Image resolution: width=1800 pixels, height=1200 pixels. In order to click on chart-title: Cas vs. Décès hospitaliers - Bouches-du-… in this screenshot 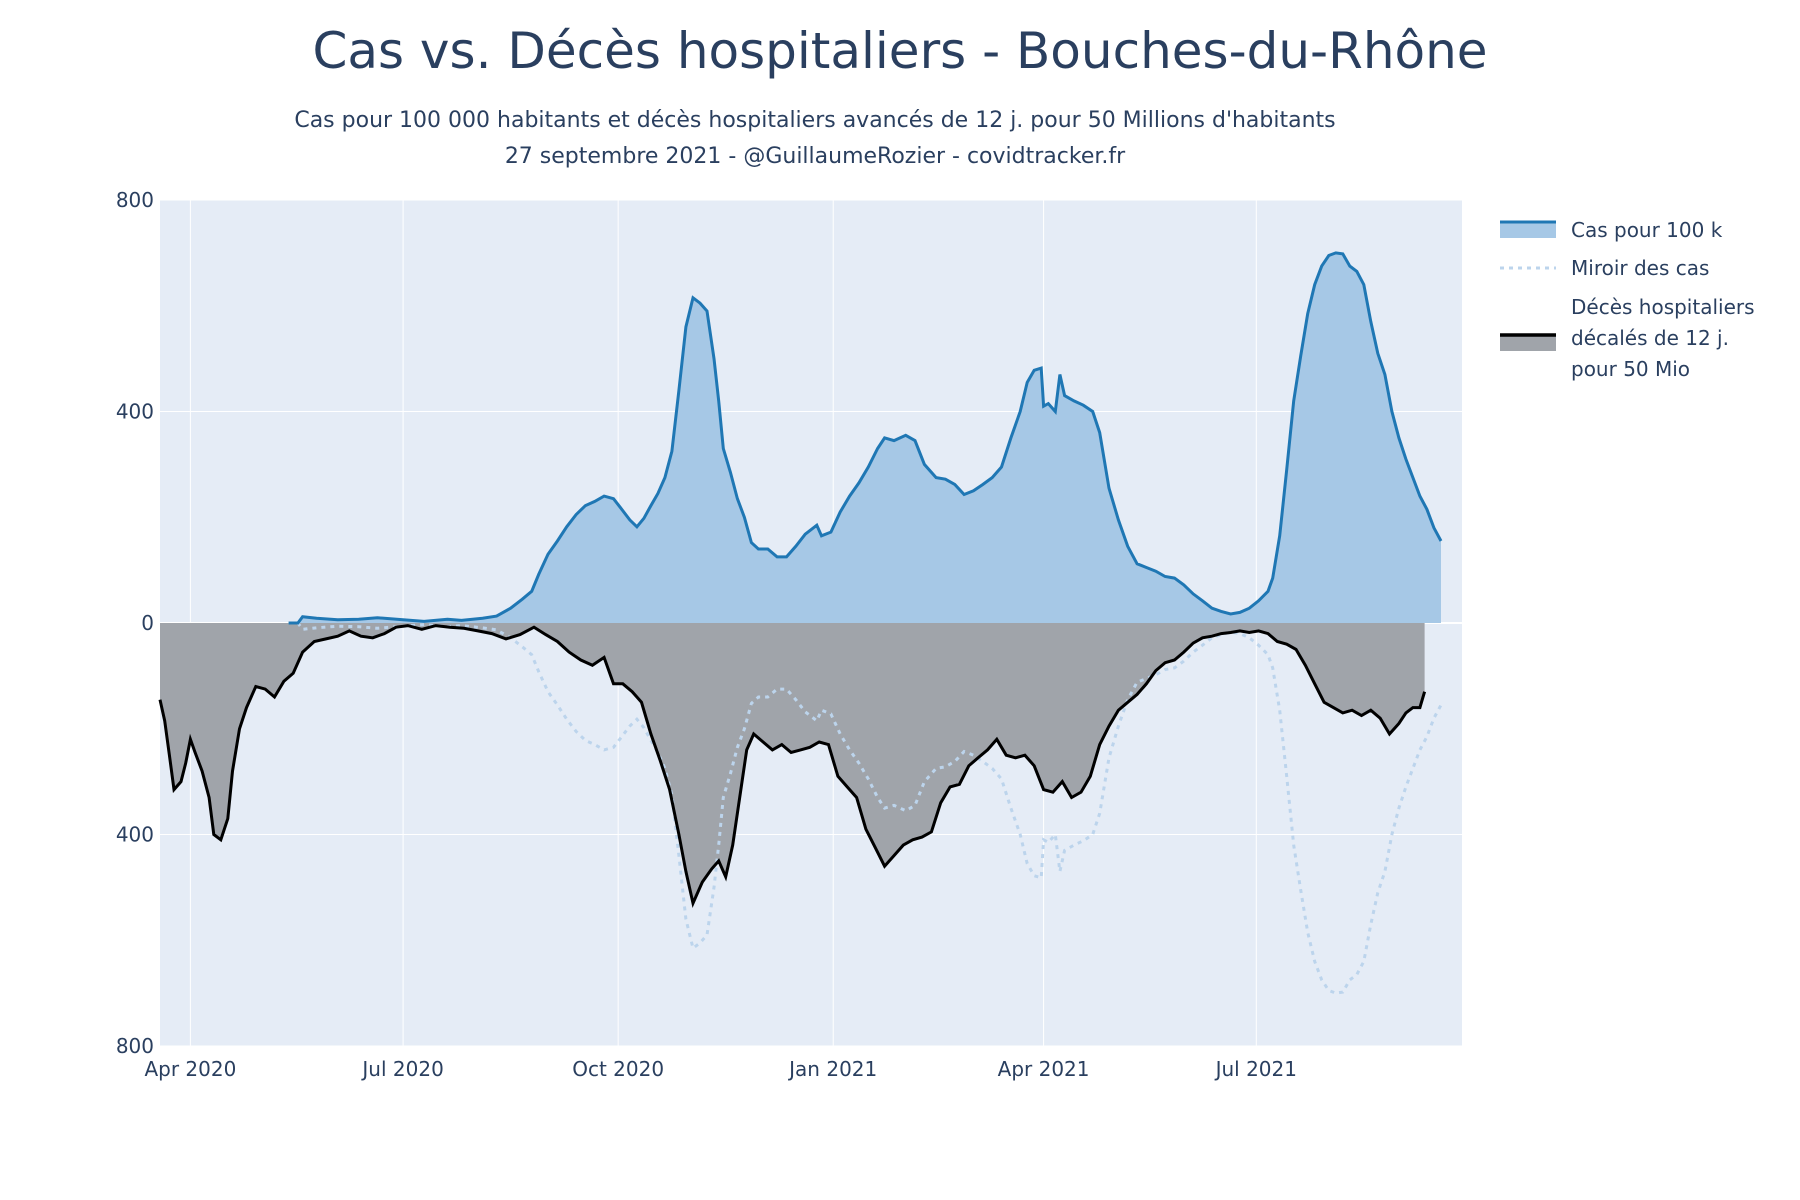, I will do `click(900, 51)`.